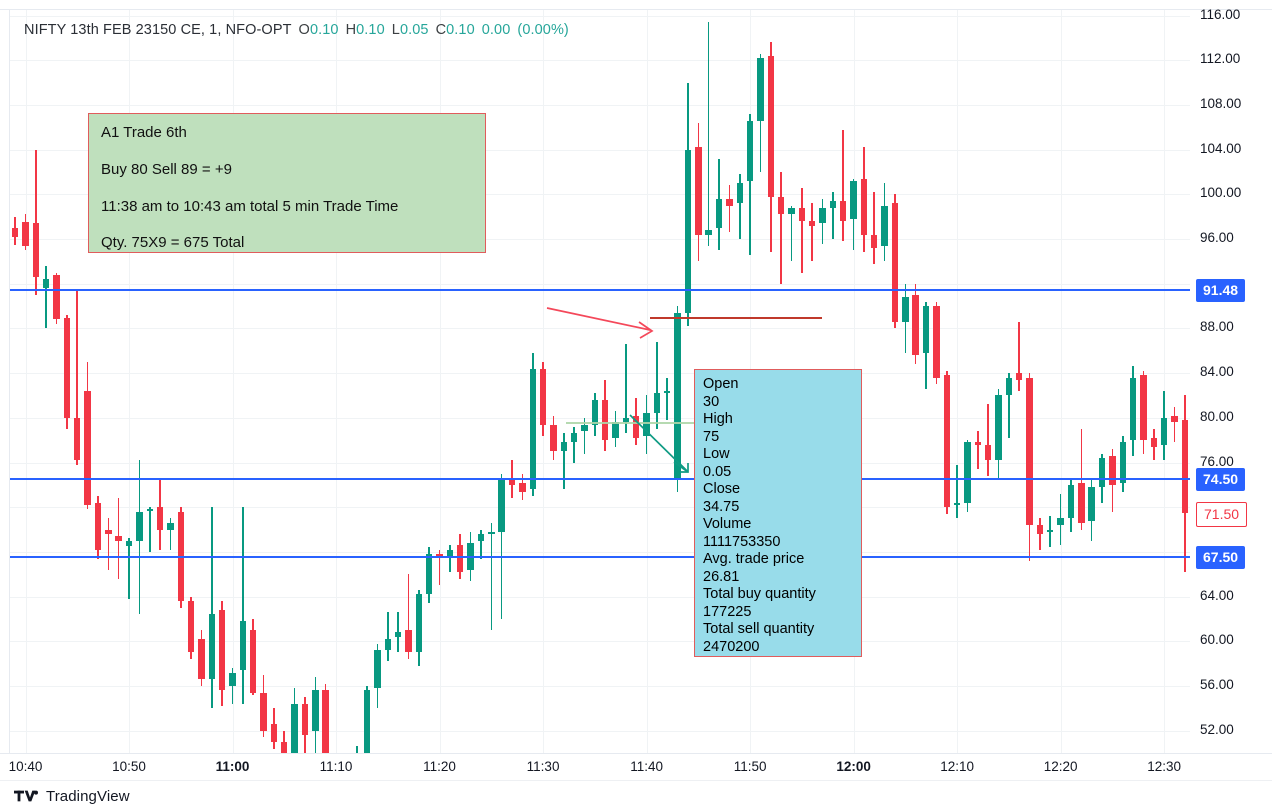 The image size is (1272, 811). What do you see at coordinates (736, 318) in the screenshot?
I see `red-horizontal-segment` at bounding box center [736, 318].